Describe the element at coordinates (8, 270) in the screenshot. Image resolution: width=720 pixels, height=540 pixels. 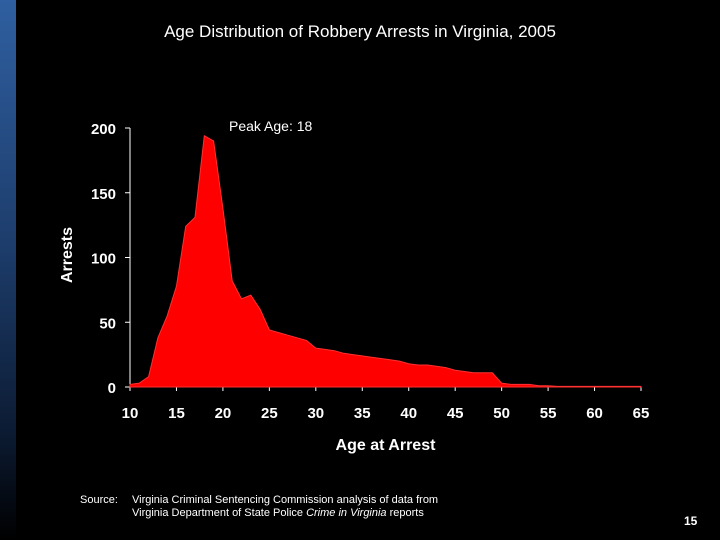
I see `side-accent-bar` at that location.